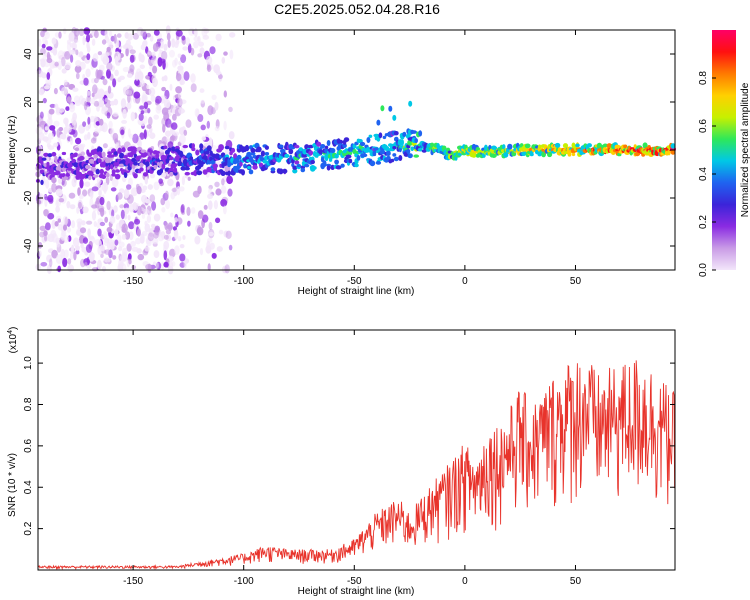  I want to click on snr-scale-exponent: 4, so click(10, 332).